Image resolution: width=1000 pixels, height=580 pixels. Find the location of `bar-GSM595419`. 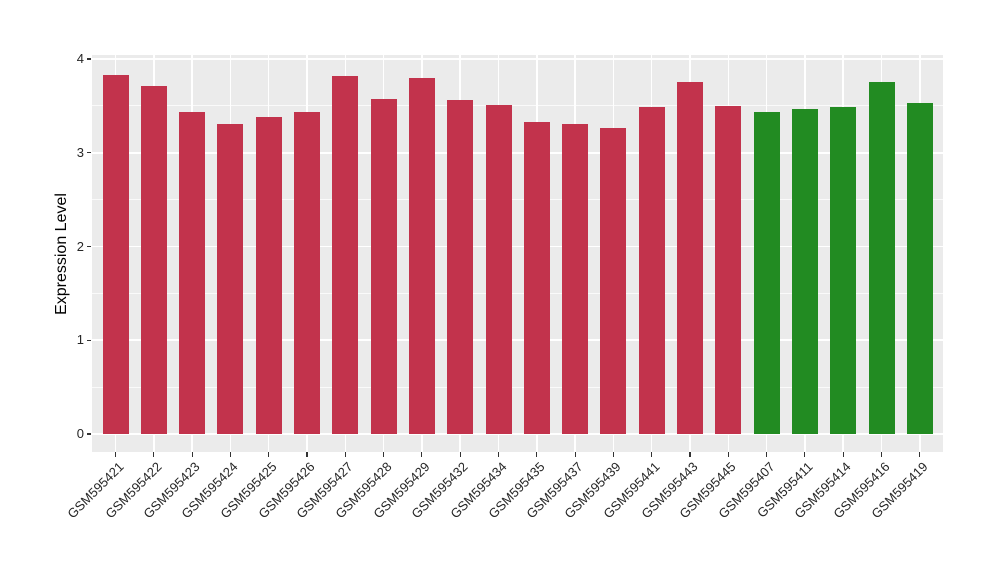

bar-GSM595419 is located at coordinates (919, 268).